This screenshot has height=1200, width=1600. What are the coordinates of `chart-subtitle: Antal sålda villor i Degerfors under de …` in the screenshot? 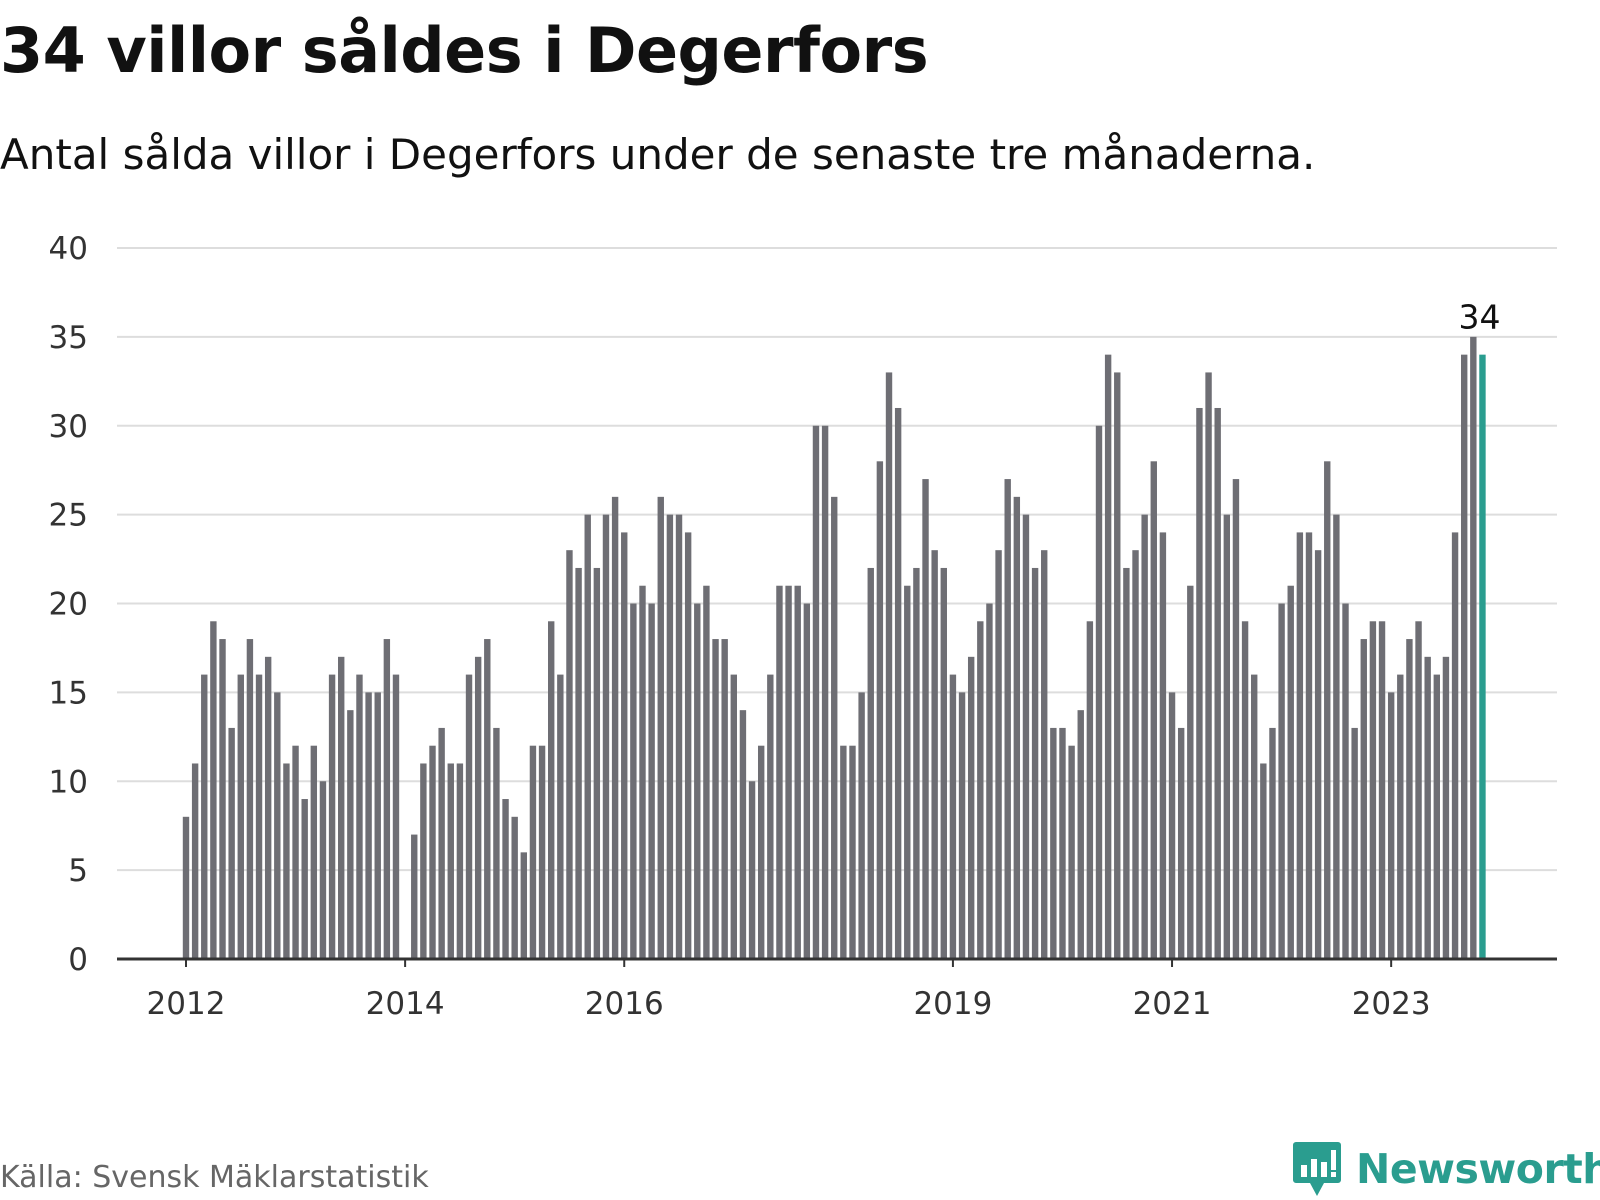 It's located at (658, 154).